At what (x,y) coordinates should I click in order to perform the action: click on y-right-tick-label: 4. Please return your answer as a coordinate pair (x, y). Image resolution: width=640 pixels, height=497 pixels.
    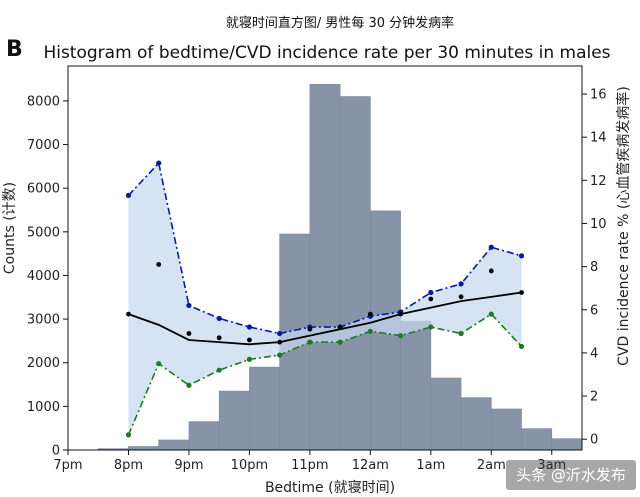
    Looking at the image, I should click on (594, 353).